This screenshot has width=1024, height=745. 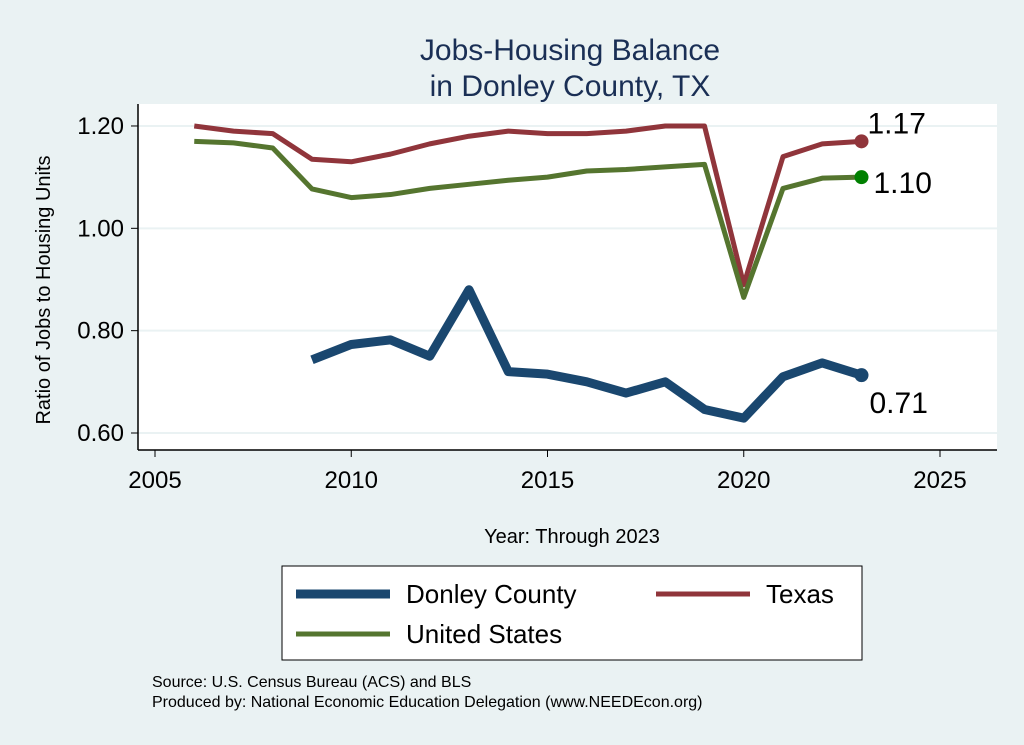 I want to click on y-tick-label: 0.60, so click(x=100, y=433).